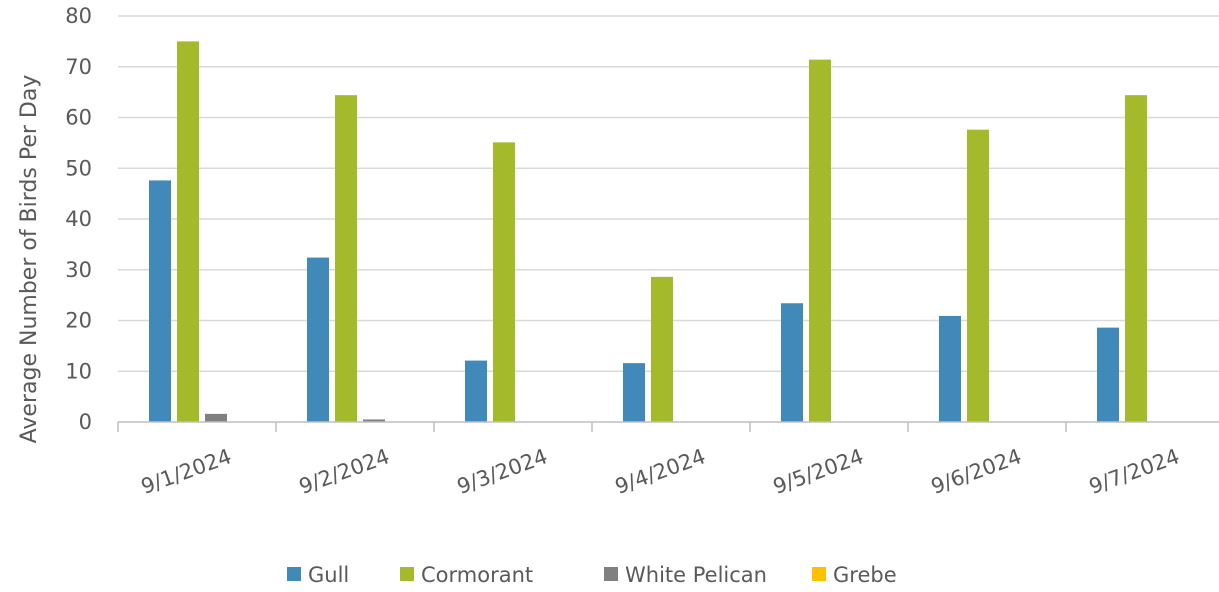 Image resolution: width=1219 pixels, height=592 pixels. I want to click on y-axis-title: Average Number of Birds Per Day, so click(29, 259).